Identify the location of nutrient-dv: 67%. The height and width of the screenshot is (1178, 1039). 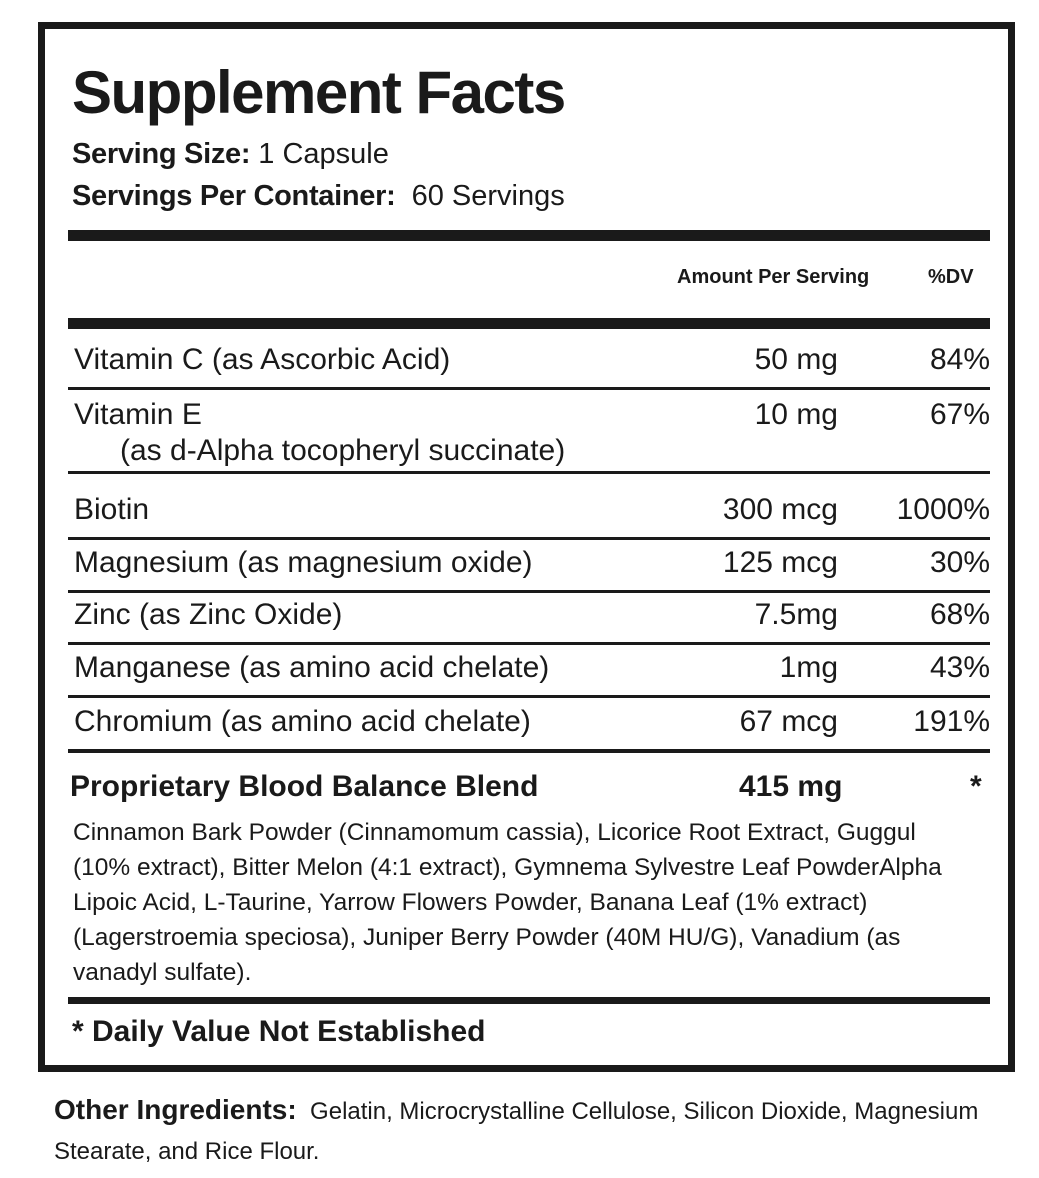
(959, 414).